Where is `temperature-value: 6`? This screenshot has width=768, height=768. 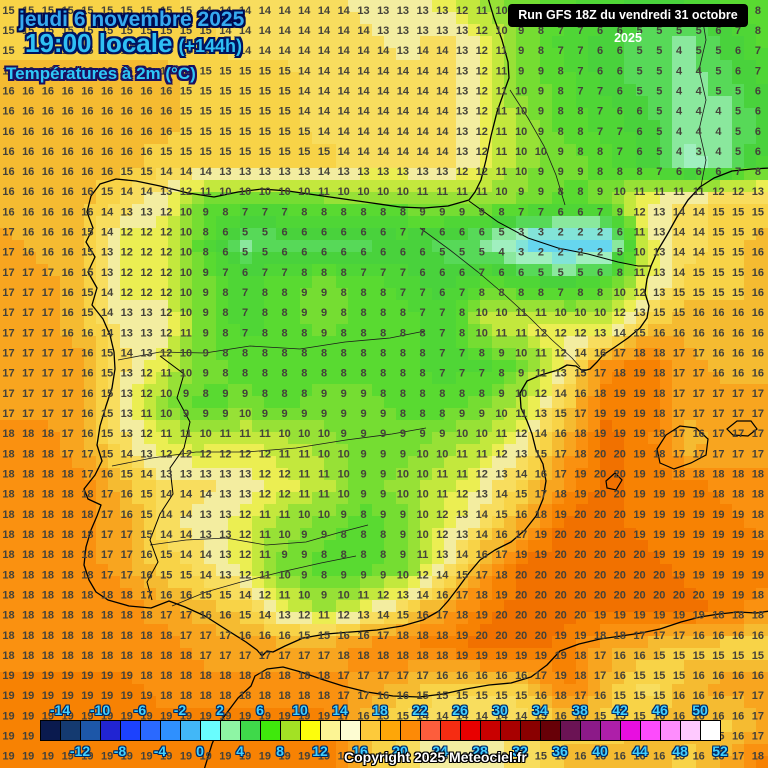 temperature-value: 6 is located at coordinates (718, 31).